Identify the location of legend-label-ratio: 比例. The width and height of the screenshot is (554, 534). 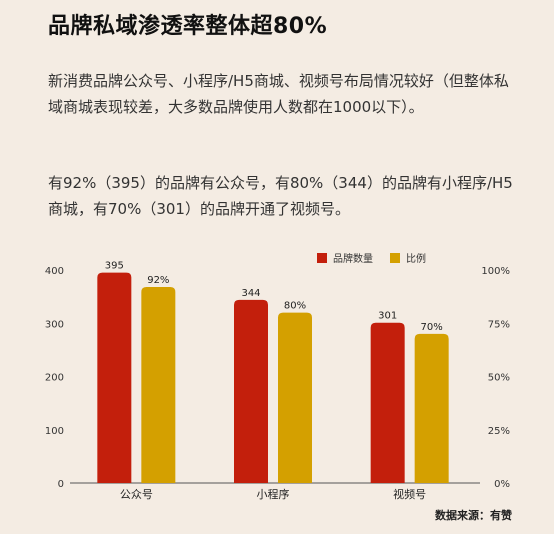
(416, 258).